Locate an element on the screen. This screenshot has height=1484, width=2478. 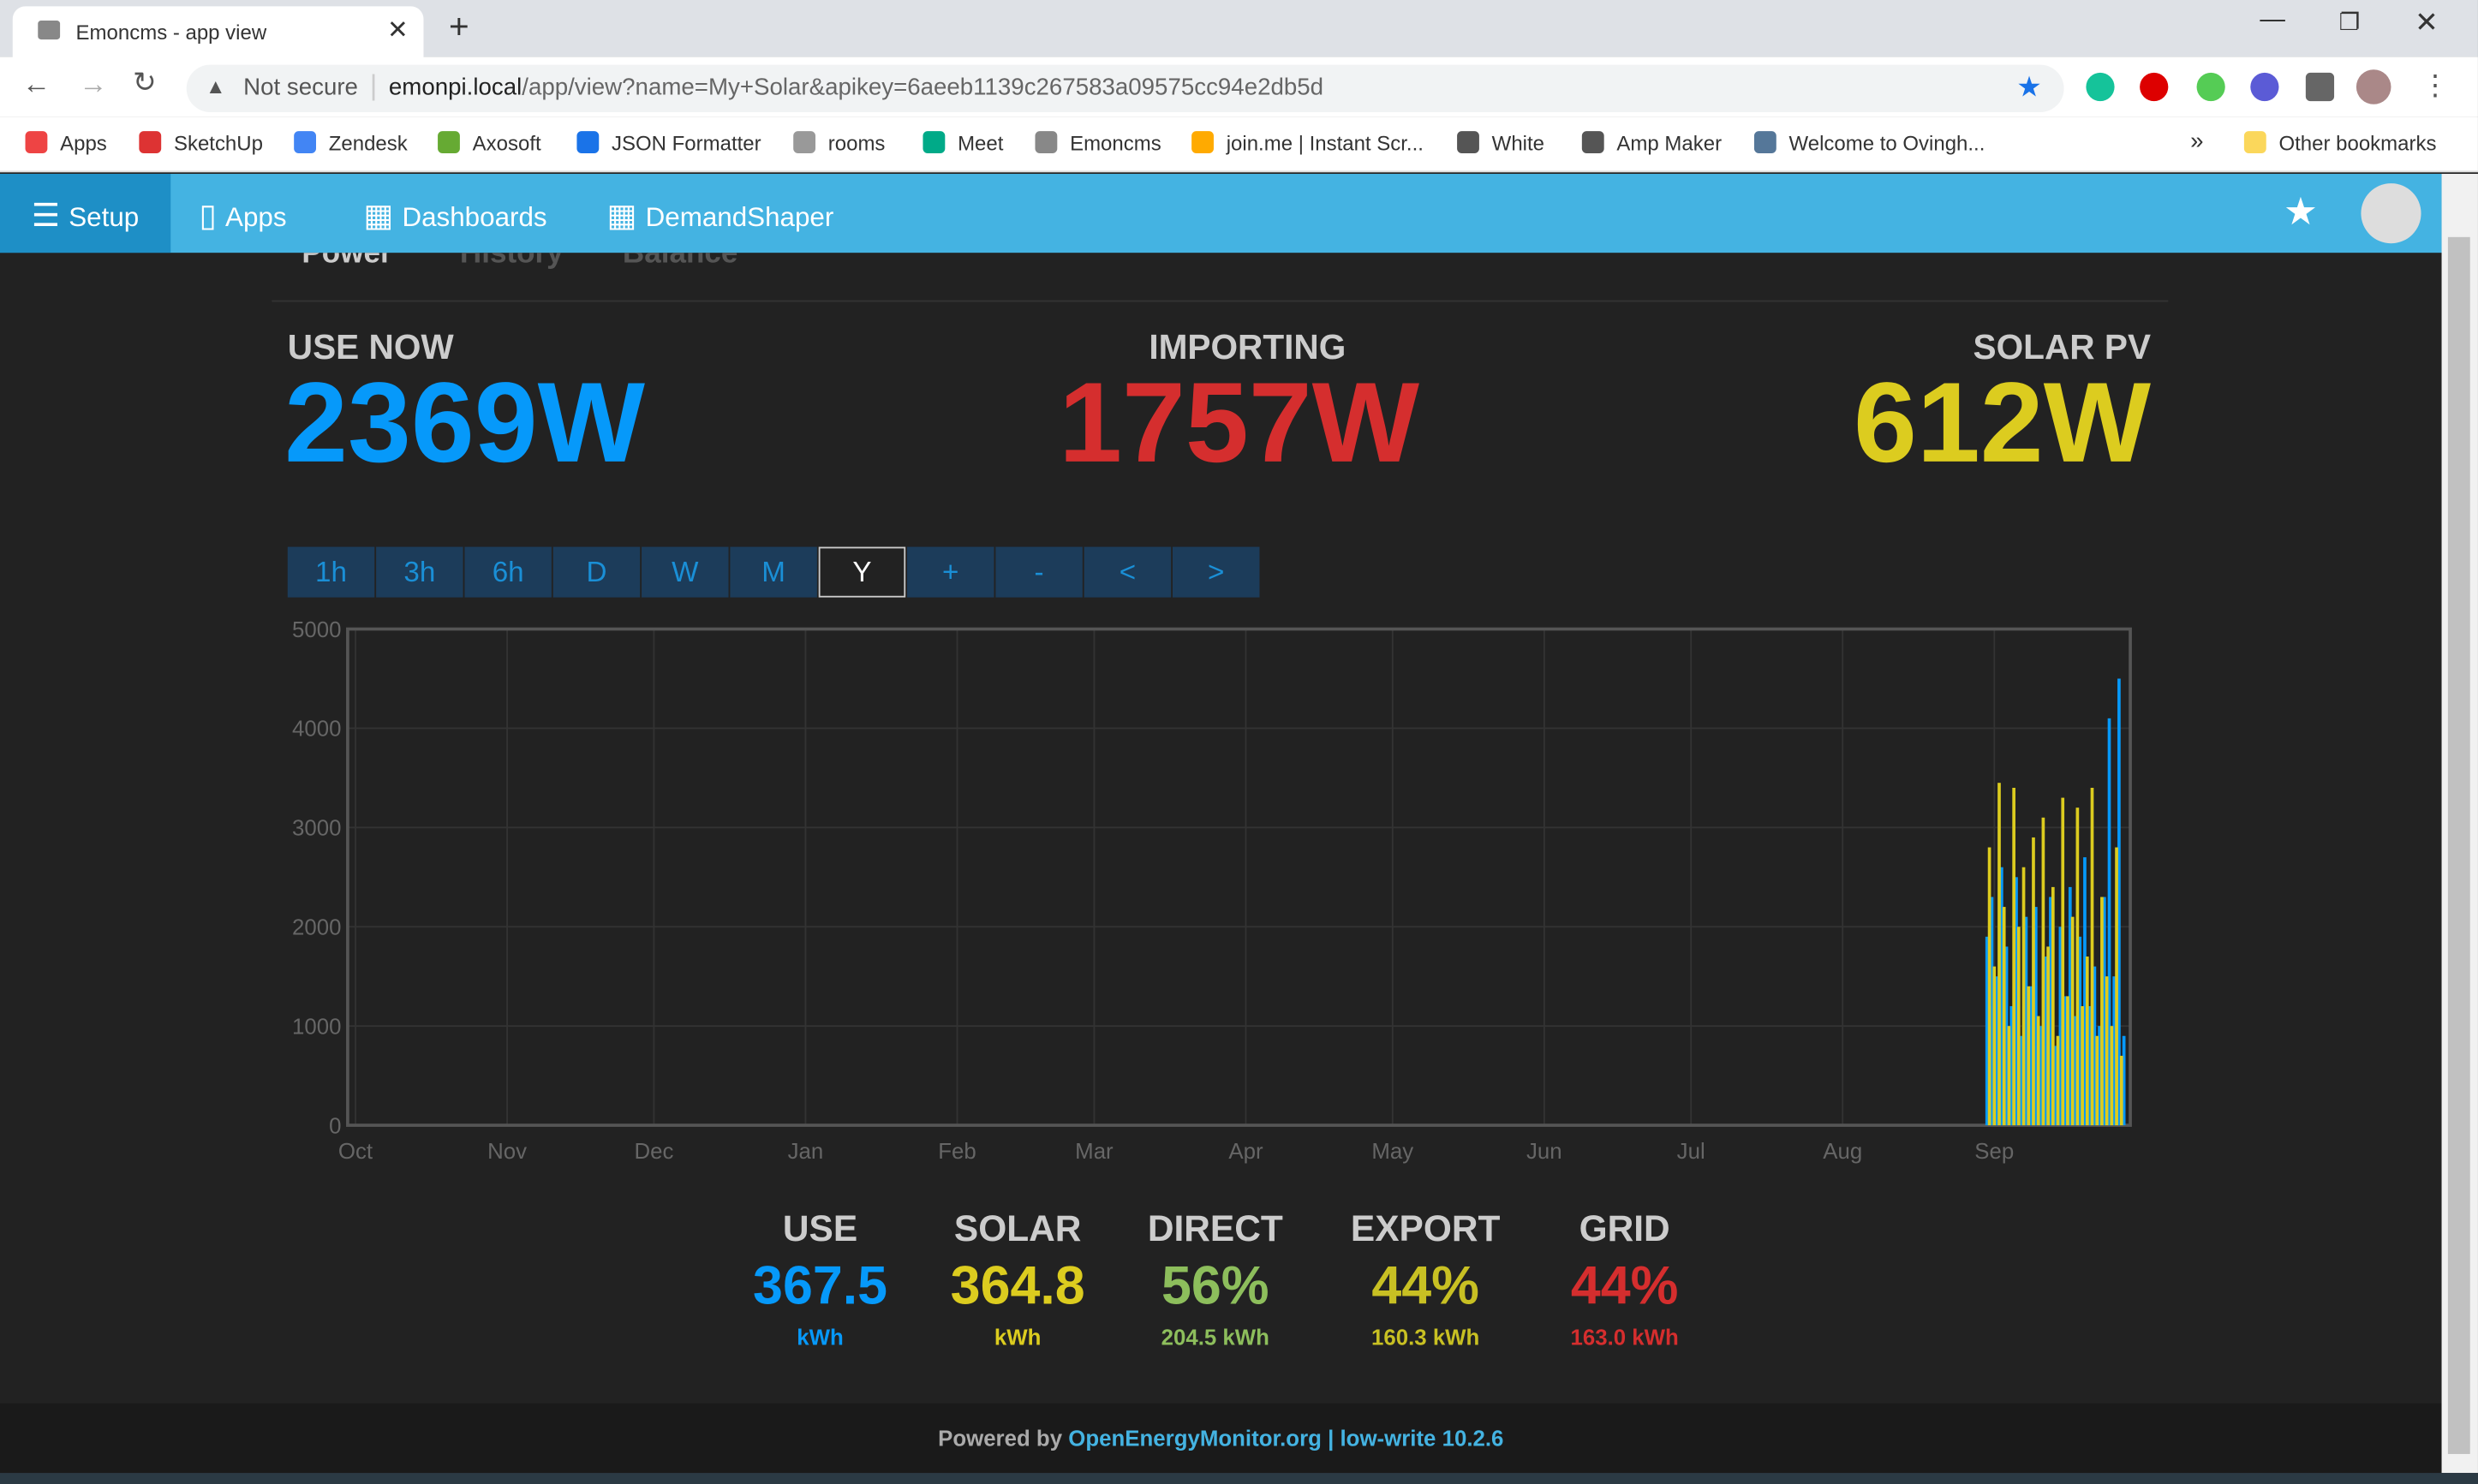
time-button: > is located at coordinates (1216, 572).